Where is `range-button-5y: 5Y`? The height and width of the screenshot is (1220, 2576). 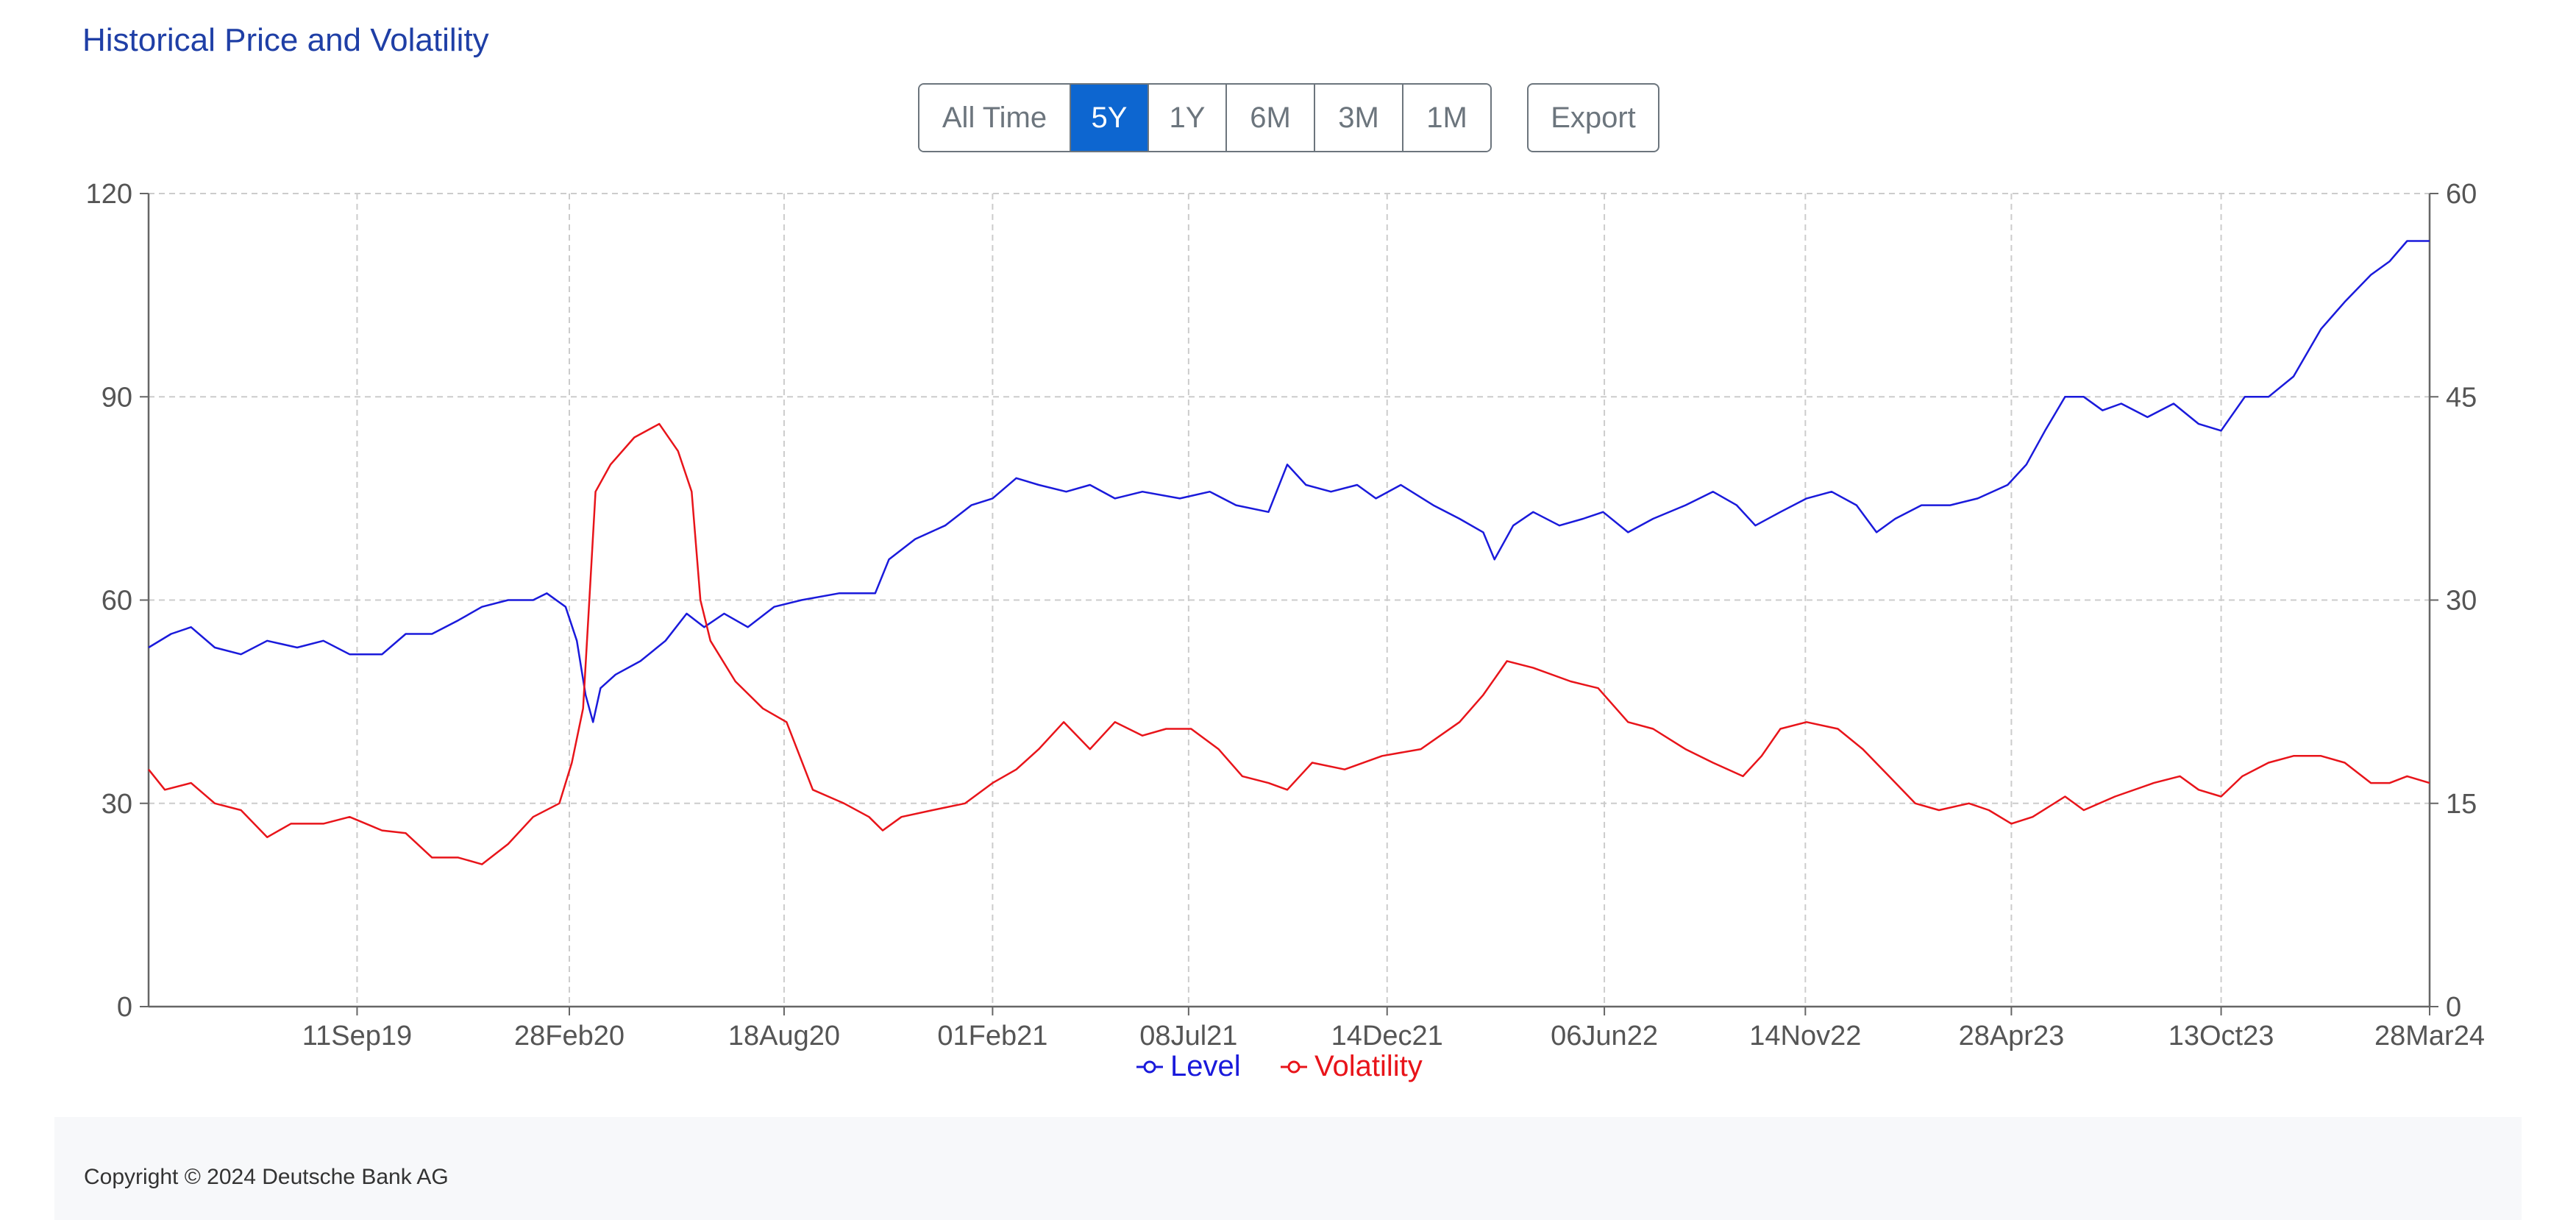
range-button-5y: 5Y is located at coordinates (1109, 118).